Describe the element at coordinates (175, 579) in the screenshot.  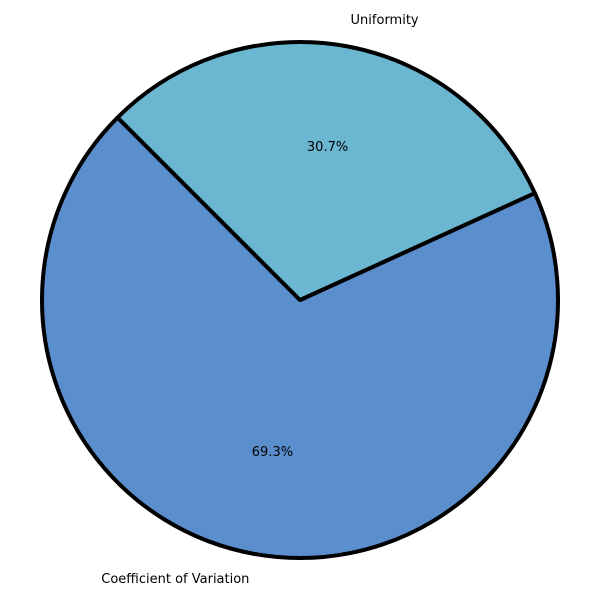
I see `slice-label: Coefficient of Variation` at that location.